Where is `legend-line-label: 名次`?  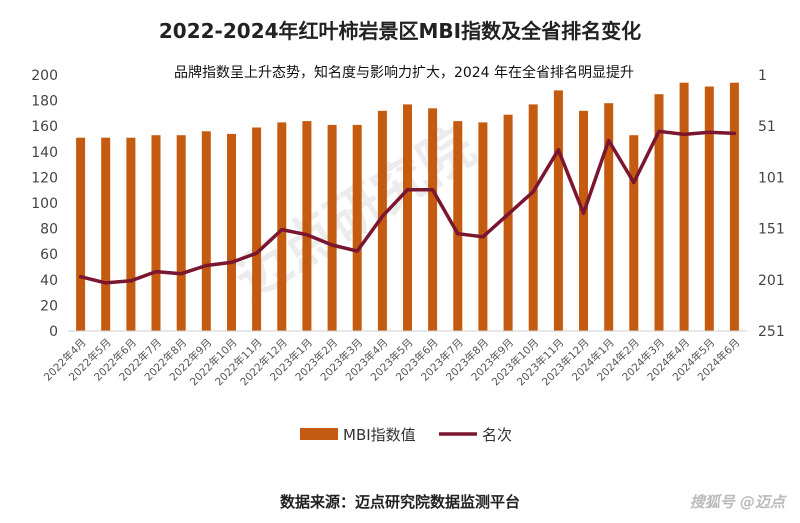
legend-line-label: 名次 is located at coordinates (497, 435).